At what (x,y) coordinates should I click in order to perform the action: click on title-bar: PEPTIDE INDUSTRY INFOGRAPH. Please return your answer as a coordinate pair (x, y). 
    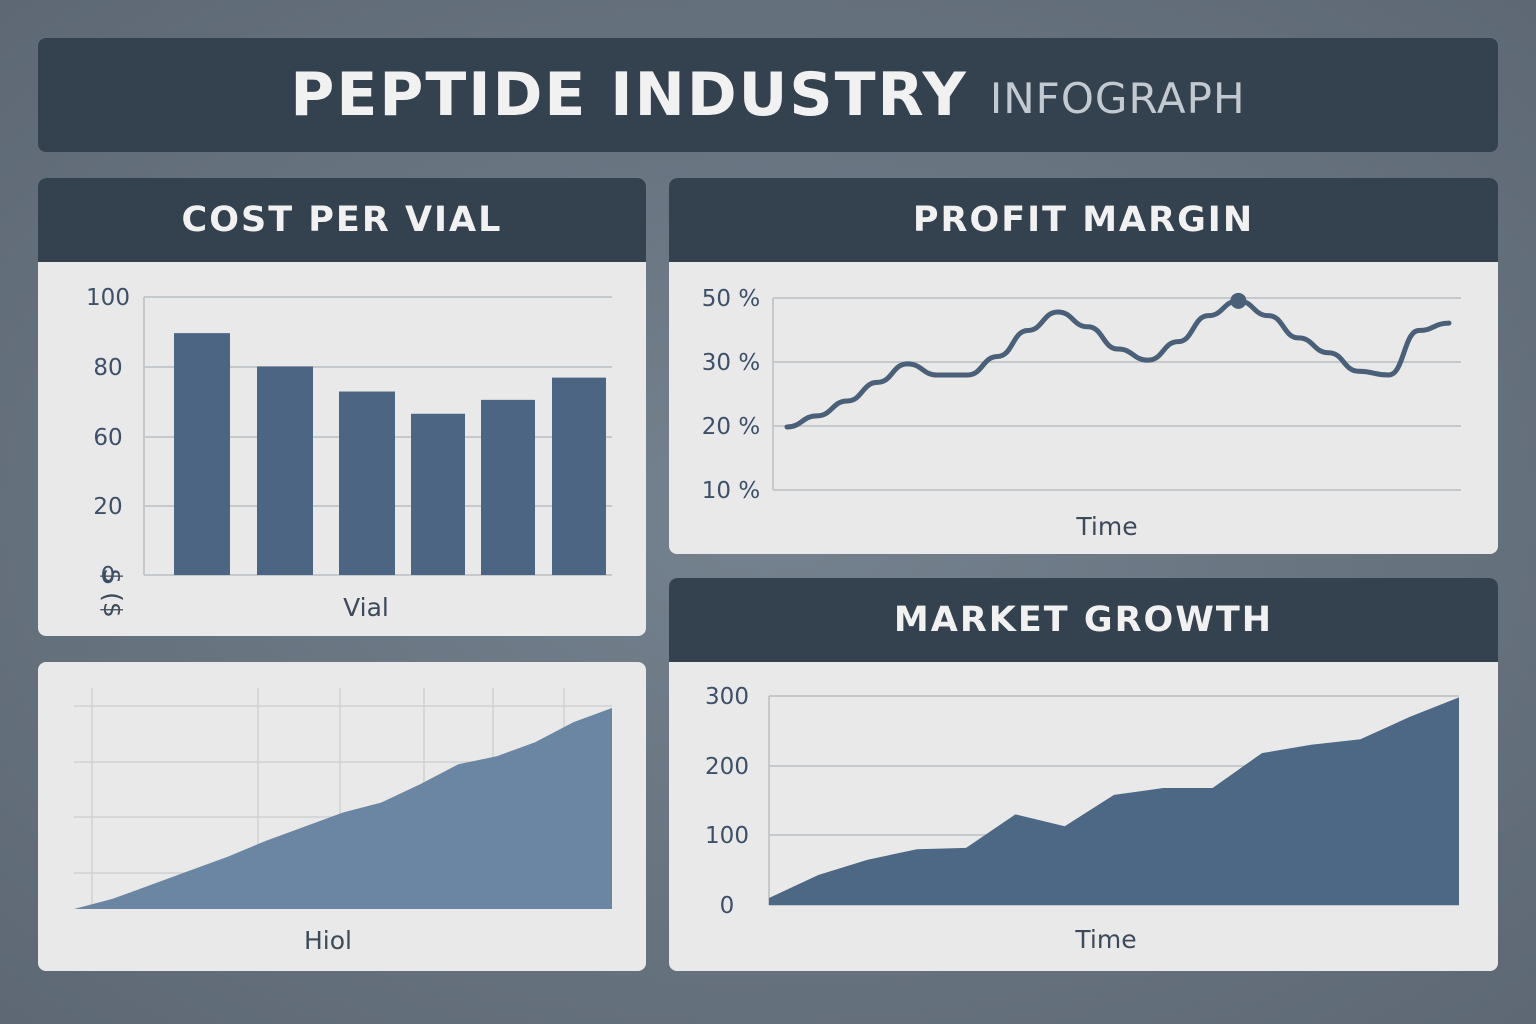
    Looking at the image, I should click on (768, 95).